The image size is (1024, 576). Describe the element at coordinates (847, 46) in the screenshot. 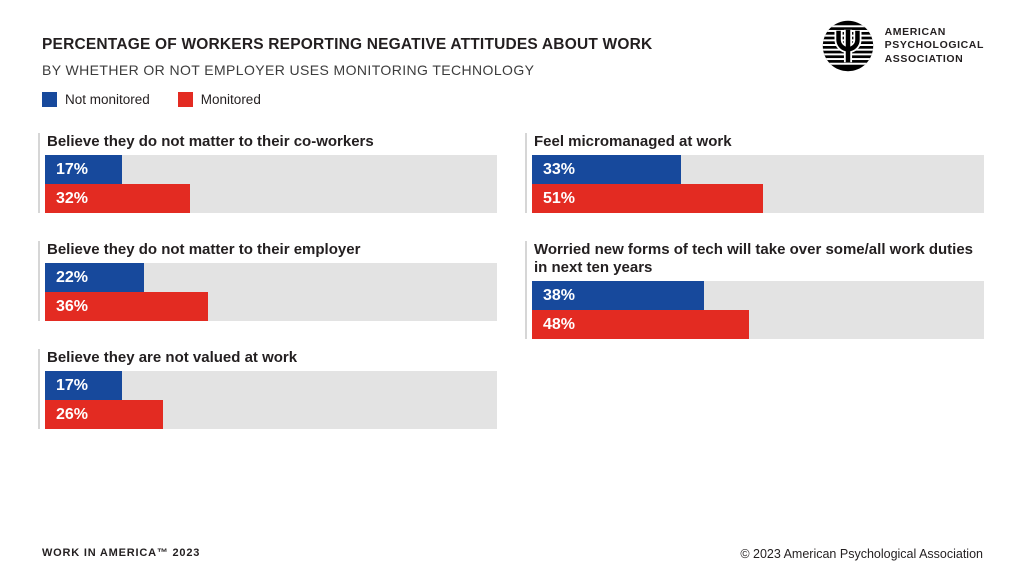

I see `apa-logo-icon` at that location.